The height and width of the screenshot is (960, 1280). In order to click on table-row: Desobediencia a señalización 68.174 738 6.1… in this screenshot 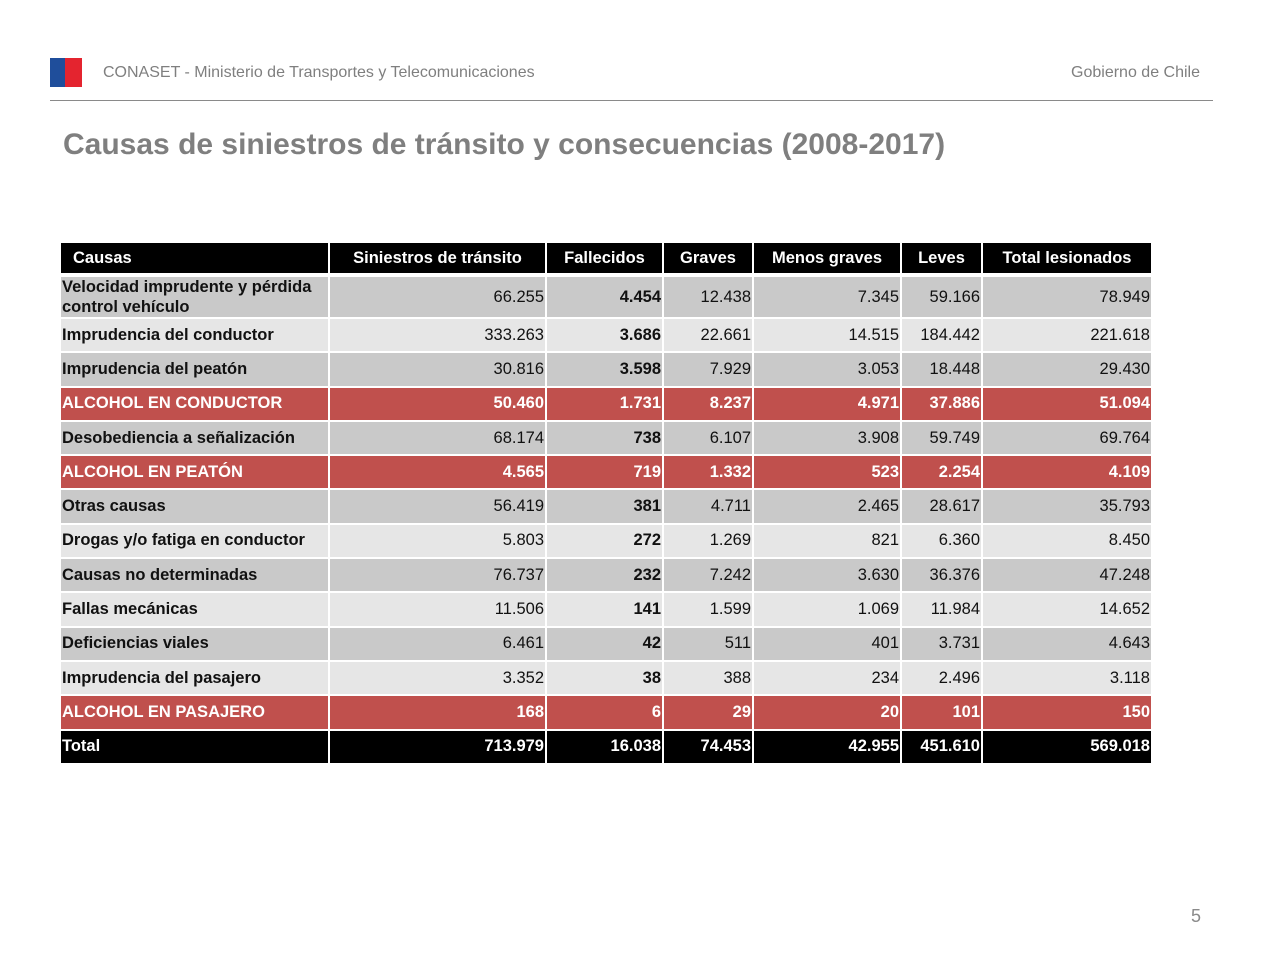, I will do `click(606, 439)`.